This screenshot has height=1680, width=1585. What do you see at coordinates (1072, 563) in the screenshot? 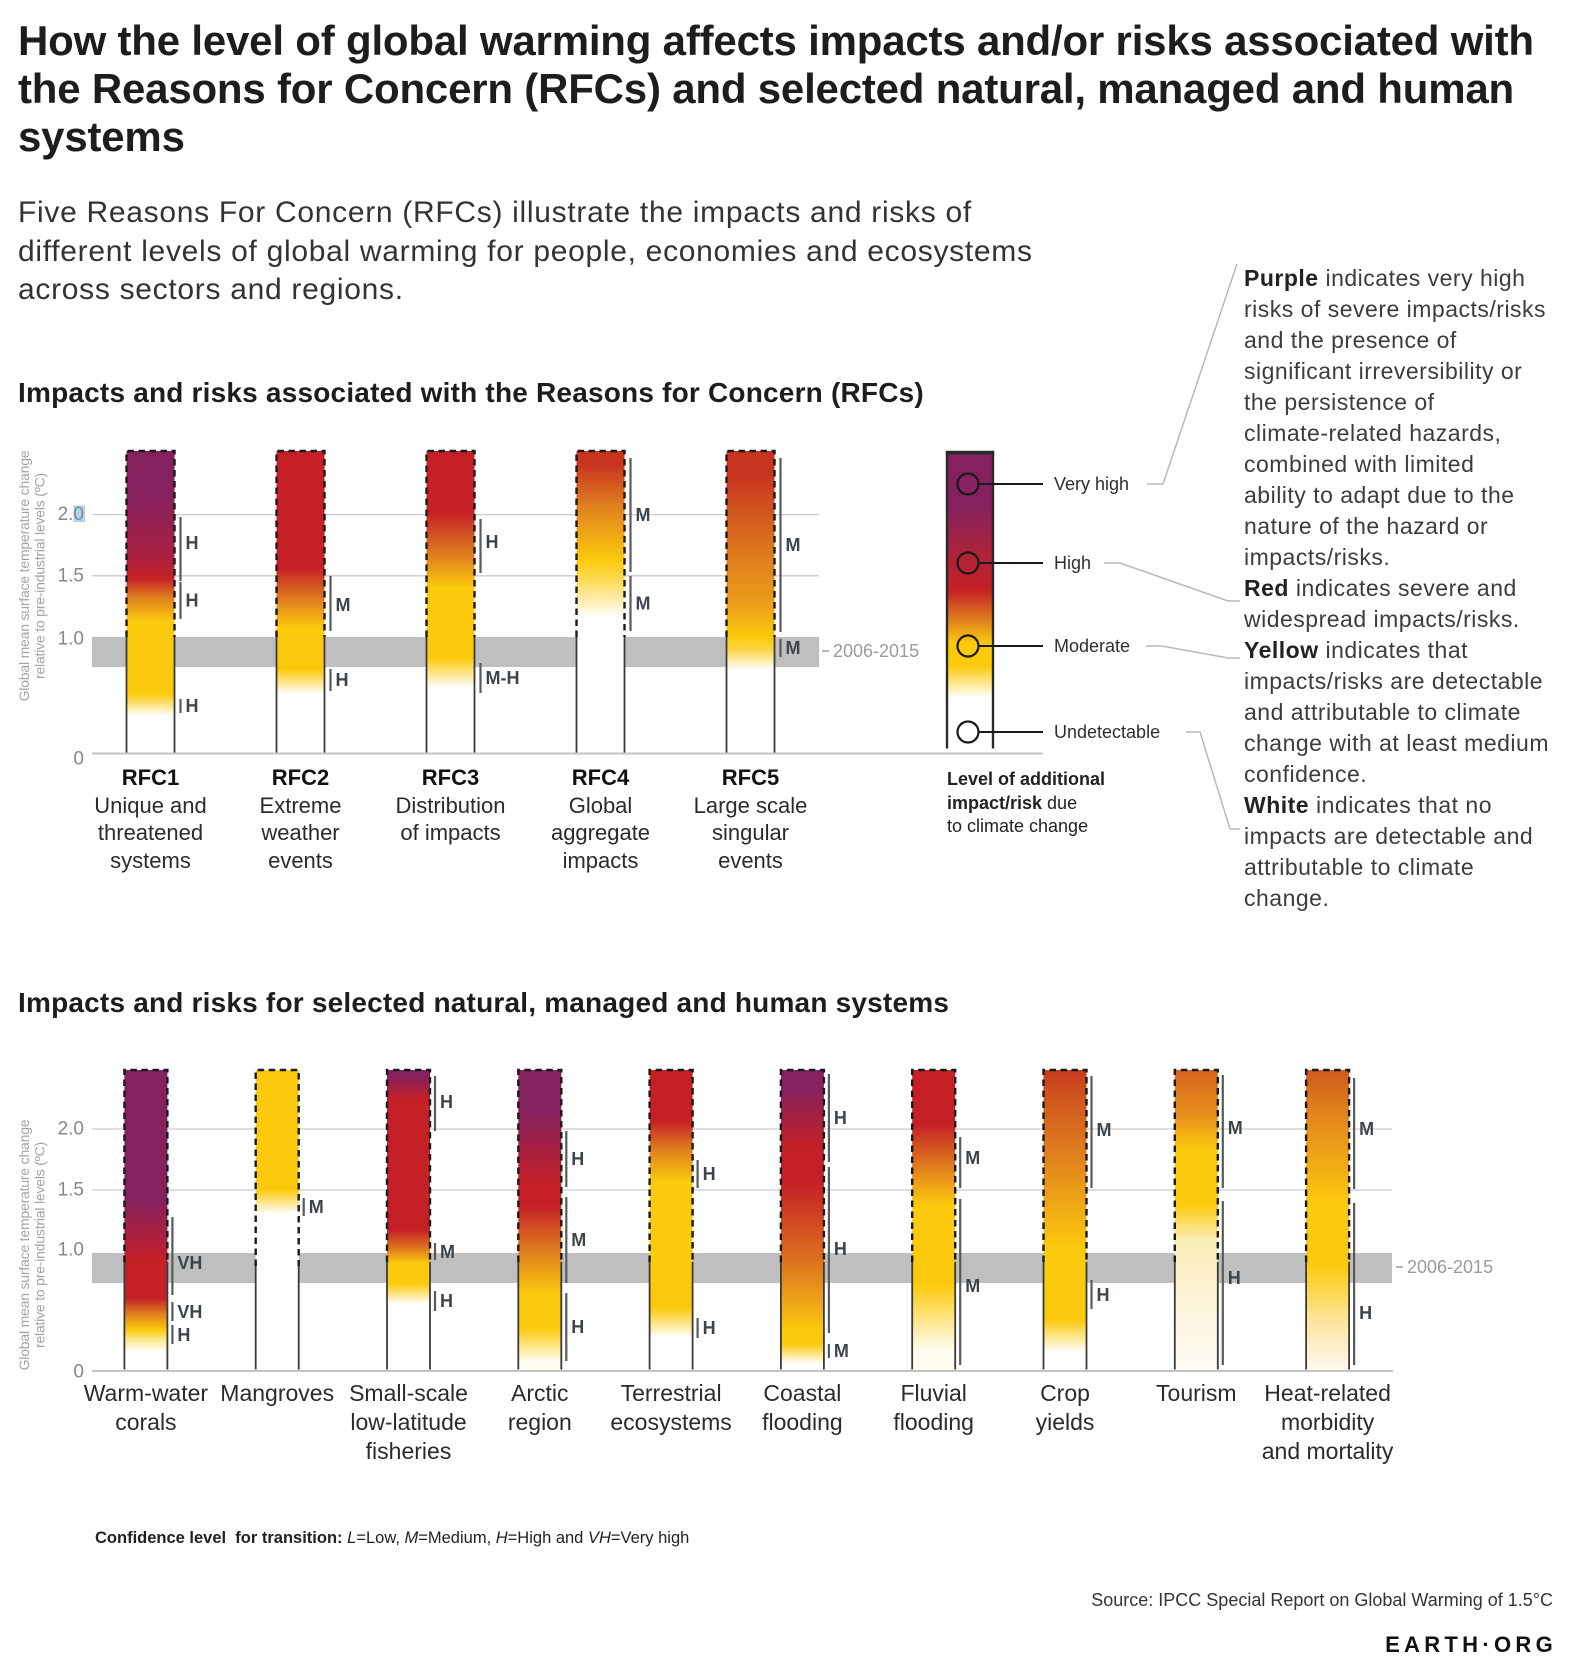
I see `svg-text: High` at bounding box center [1072, 563].